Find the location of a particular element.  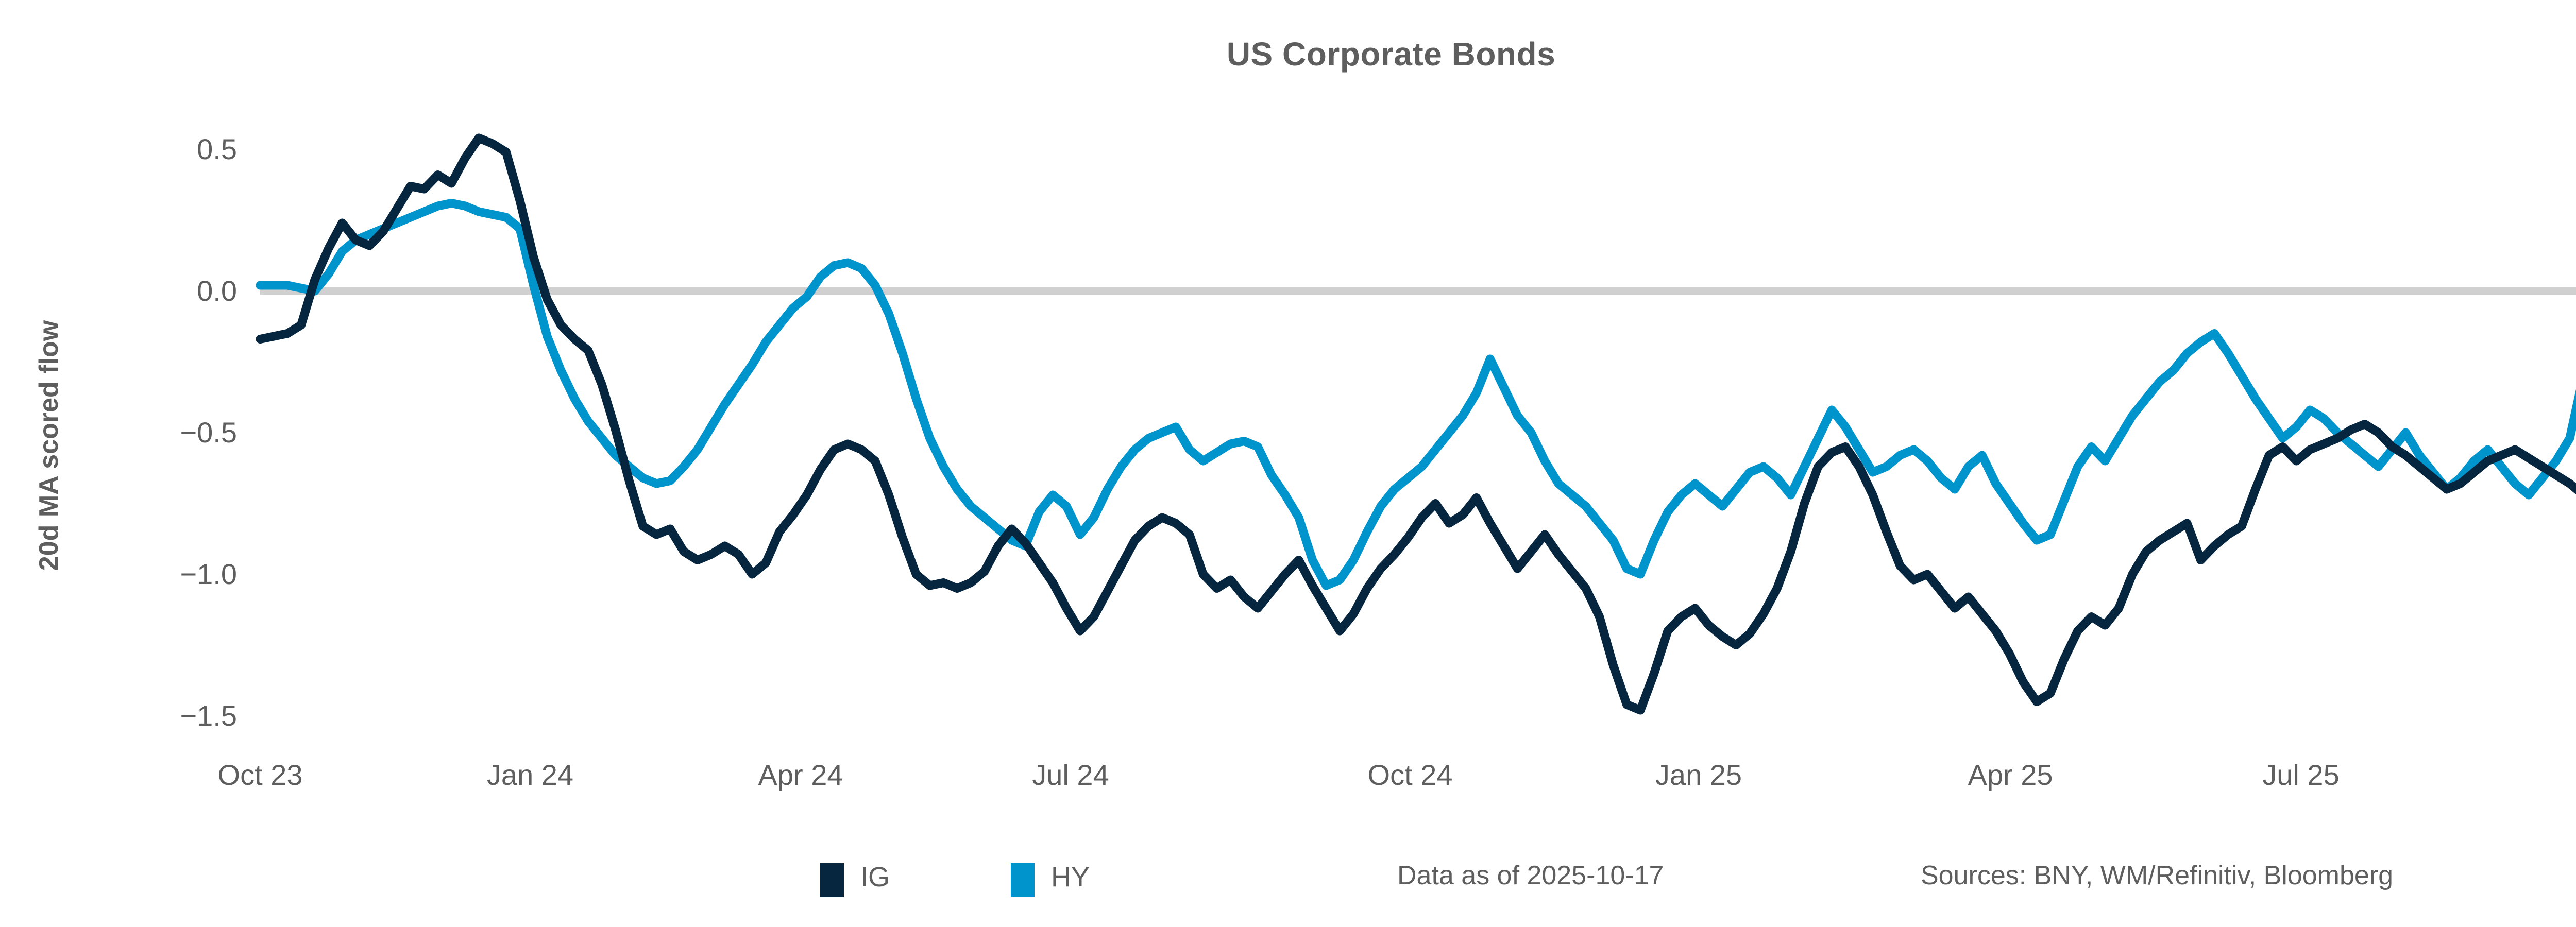

data-as-of-text: Data as of 2025-10-17 is located at coordinates (1530, 875).